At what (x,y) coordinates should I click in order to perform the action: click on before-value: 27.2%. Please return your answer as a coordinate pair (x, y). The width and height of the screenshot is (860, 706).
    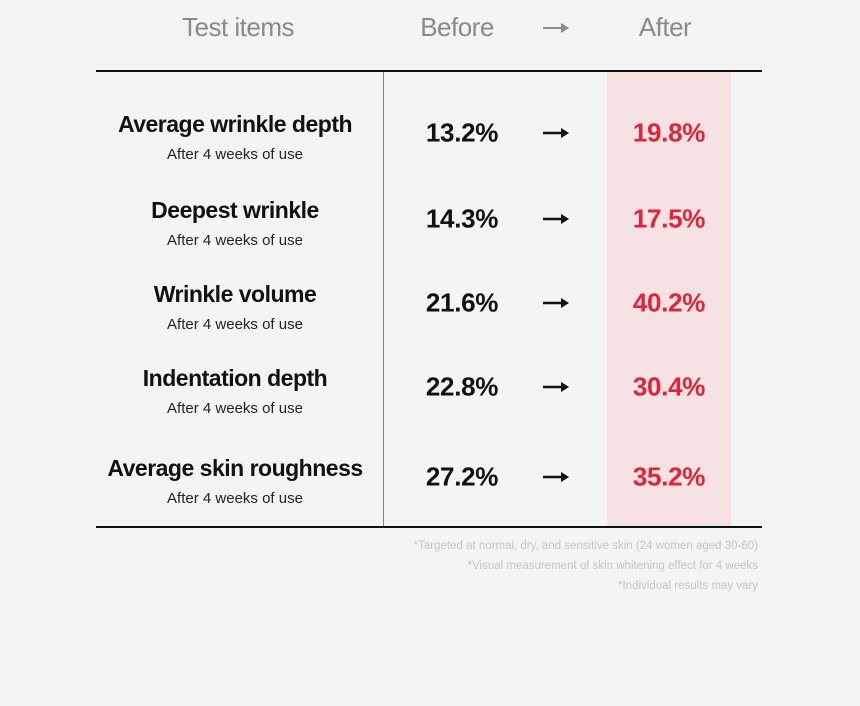
    Looking at the image, I should click on (462, 476).